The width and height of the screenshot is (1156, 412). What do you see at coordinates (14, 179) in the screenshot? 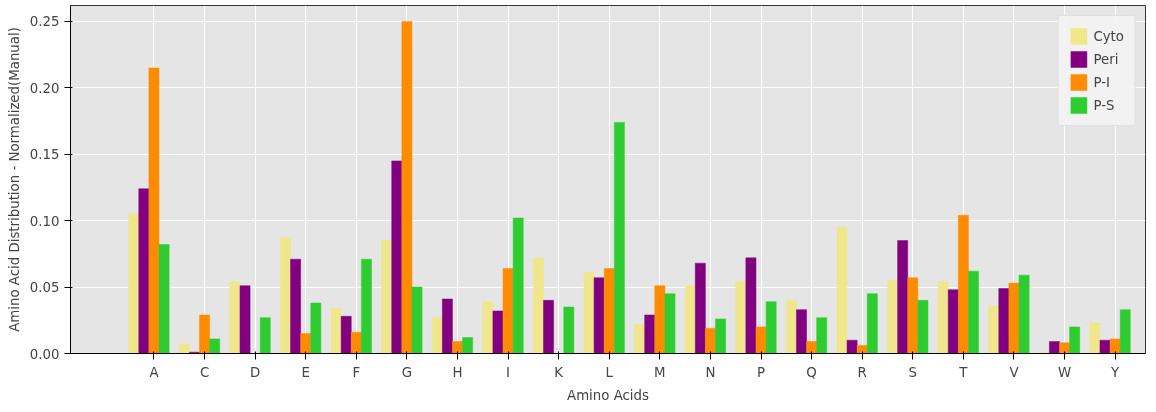
I see `y-axis-title: Amino Acid Distribution - Normalized(Manual)` at bounding box center [14, 179].